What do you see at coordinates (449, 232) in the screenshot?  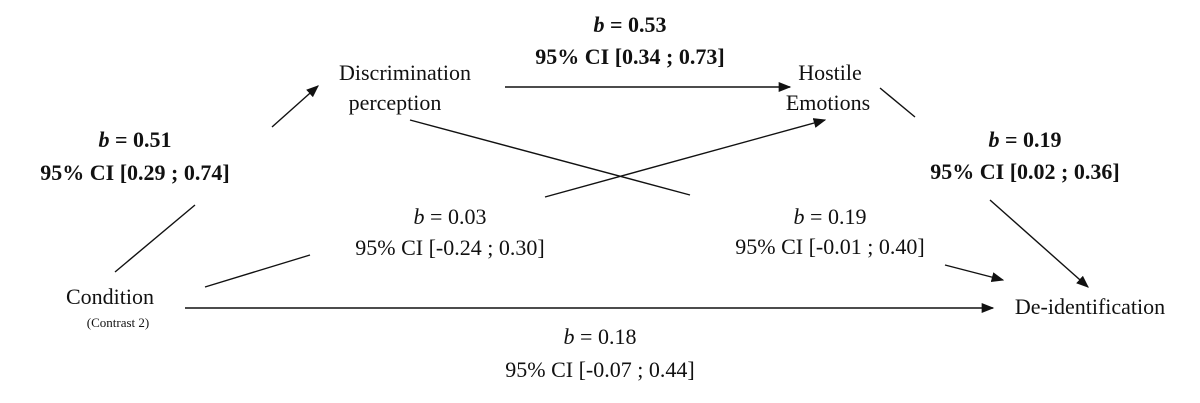 I see `path-label: b = 0.03 95% CI [-0.24 ; 0.30]` at bounding box center [449, 232].